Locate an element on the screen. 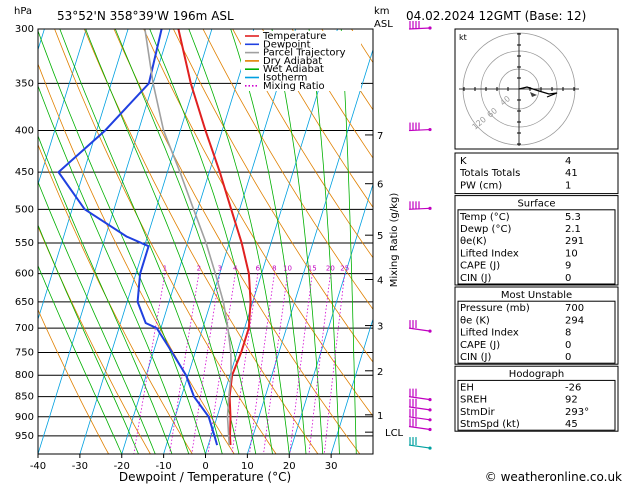 This screenshot has width=629, height=486. hodograph-index-value: 92 is located at coordinates (571, 400).